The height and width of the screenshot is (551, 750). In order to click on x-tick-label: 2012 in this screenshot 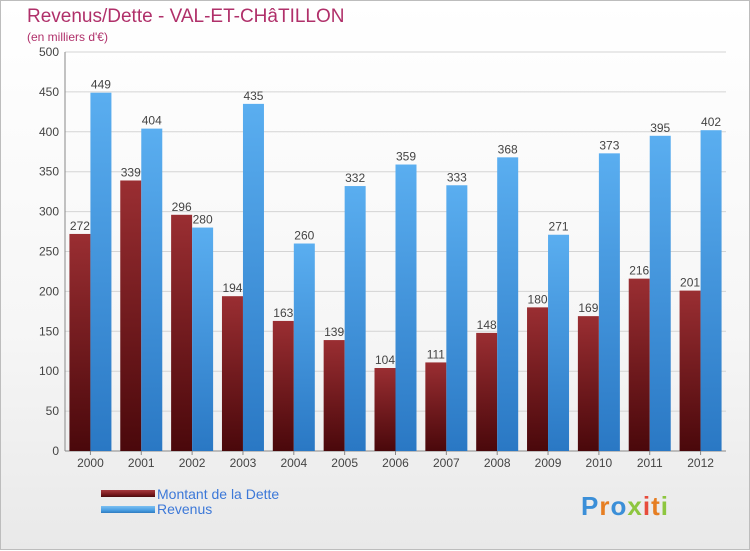, I will do `click(700, 463)`.